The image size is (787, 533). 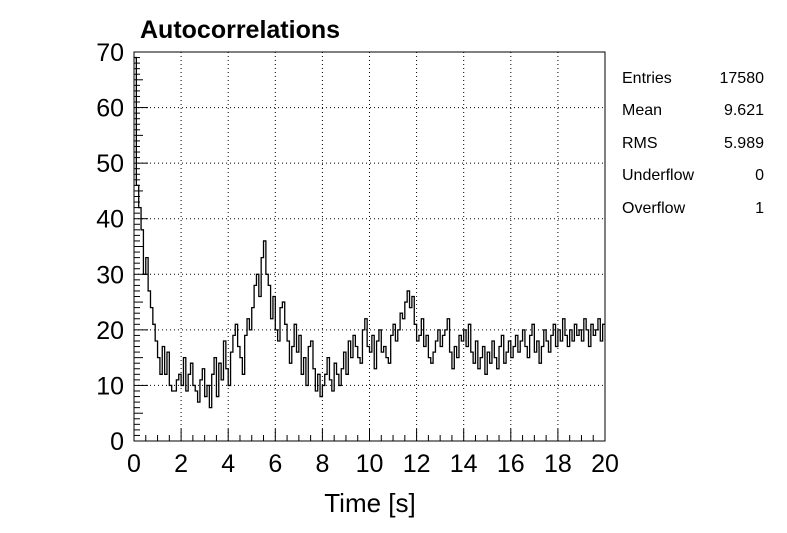 I want to click on x-tick-label: 12, so click(x=417, y=464).